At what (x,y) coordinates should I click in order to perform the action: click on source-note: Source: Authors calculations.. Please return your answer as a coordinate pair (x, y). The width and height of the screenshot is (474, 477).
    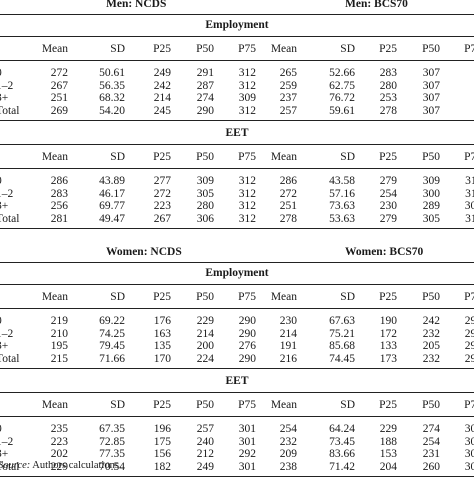
    Looking at the image, I should click on (61, 466).